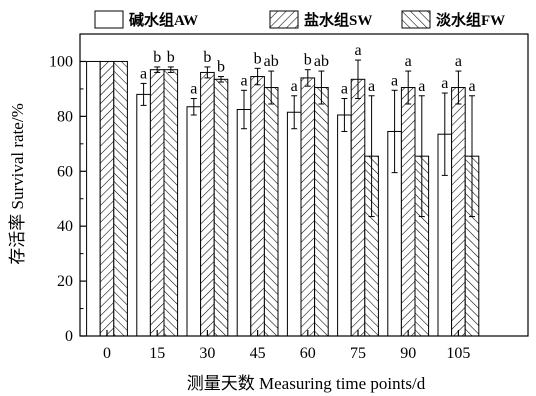 This screenshot has height=396, width=536. I want to click on x-tick-label: 45, so click(258, 353).